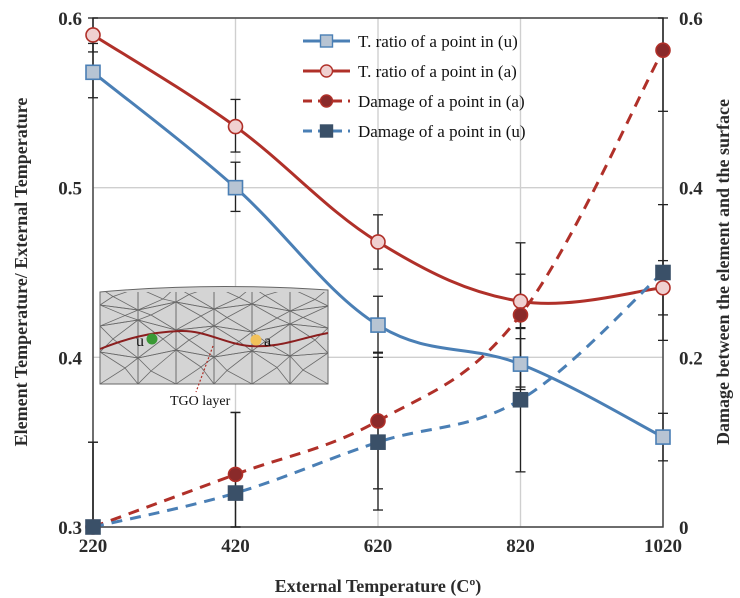  What do you see at coordinates (378, 546) in the screenshot?
I see `x-tick-label: 620` at bounding box center [378, 546].